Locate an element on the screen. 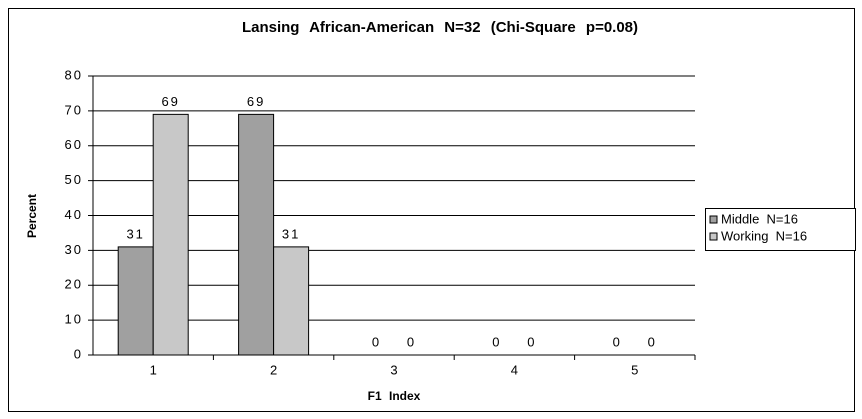  x-tick-label: 5 is located at coordinates (634, 369).